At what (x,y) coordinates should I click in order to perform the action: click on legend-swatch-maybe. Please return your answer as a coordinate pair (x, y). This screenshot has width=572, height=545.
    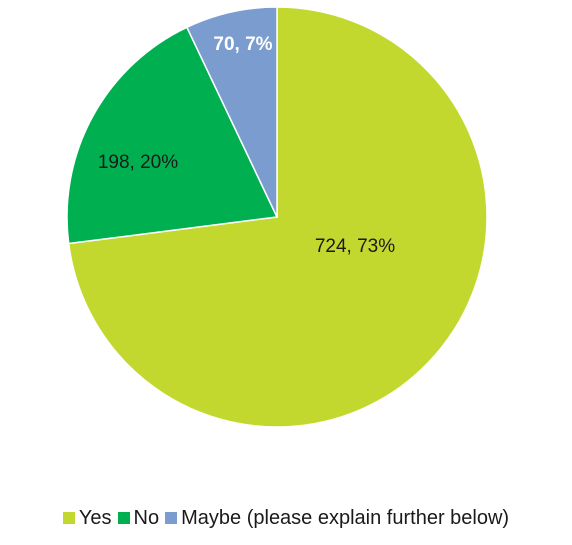
    Looking at the image, I should click on (171, 518).